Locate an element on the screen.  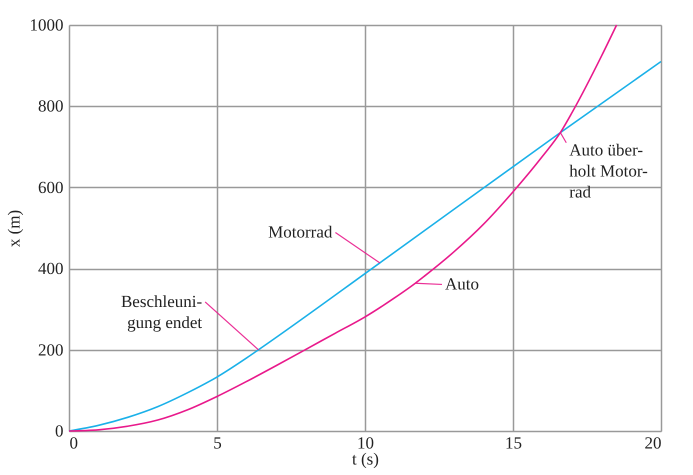
y-tick-label: 600 is located at coordinates (51, 187).